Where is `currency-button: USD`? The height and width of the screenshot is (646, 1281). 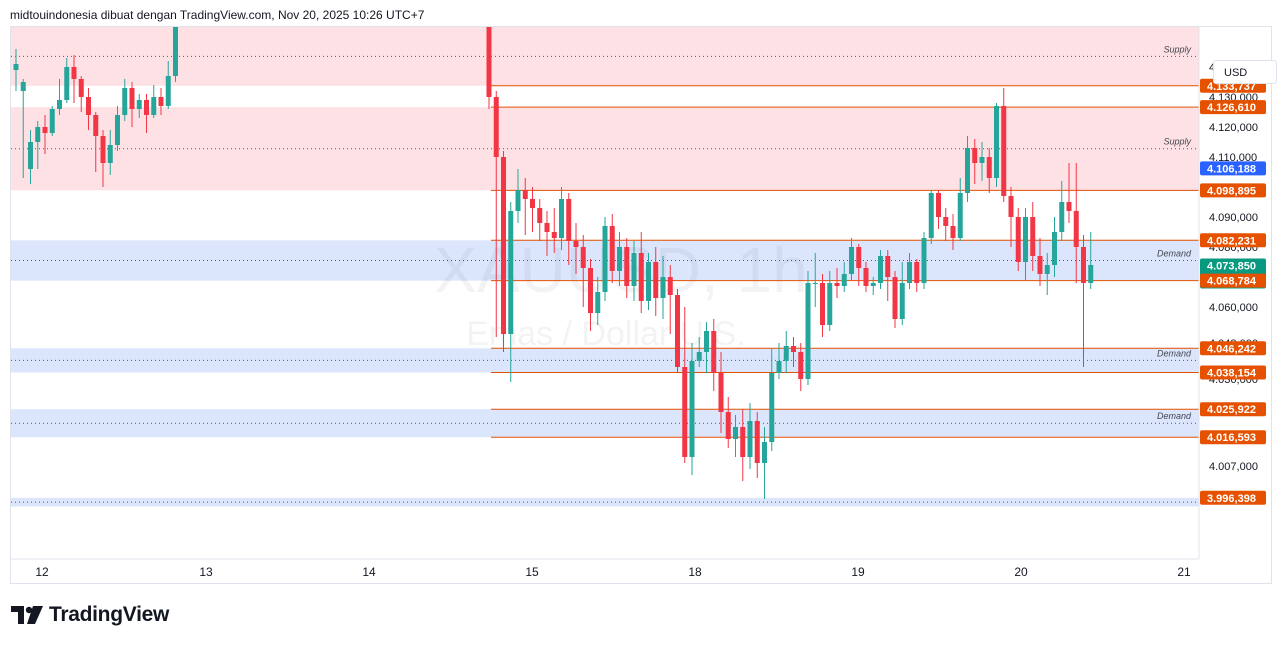
currency-button: USD is located at coordinates (1245, 72).